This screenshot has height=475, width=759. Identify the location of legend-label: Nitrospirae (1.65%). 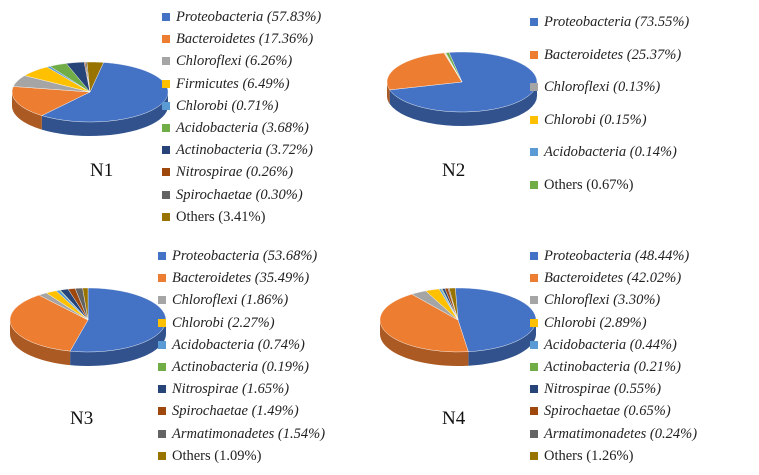
(231, 389).